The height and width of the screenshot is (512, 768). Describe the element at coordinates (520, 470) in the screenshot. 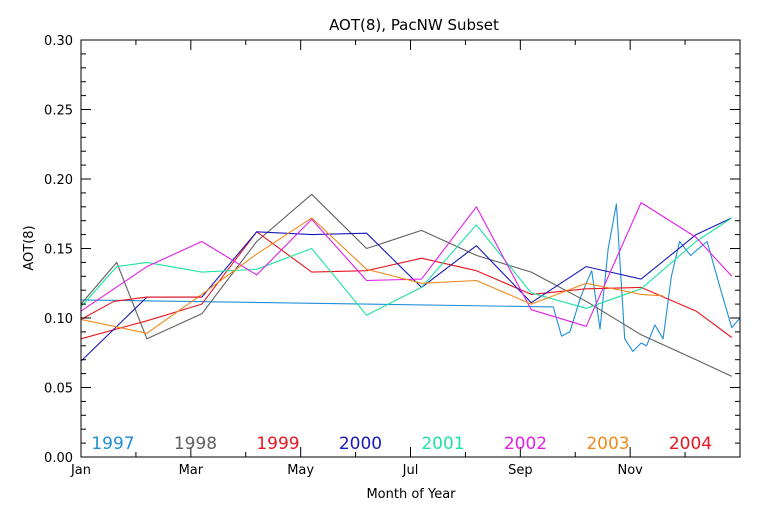

I see `x-tick-label: Sep` at that location.